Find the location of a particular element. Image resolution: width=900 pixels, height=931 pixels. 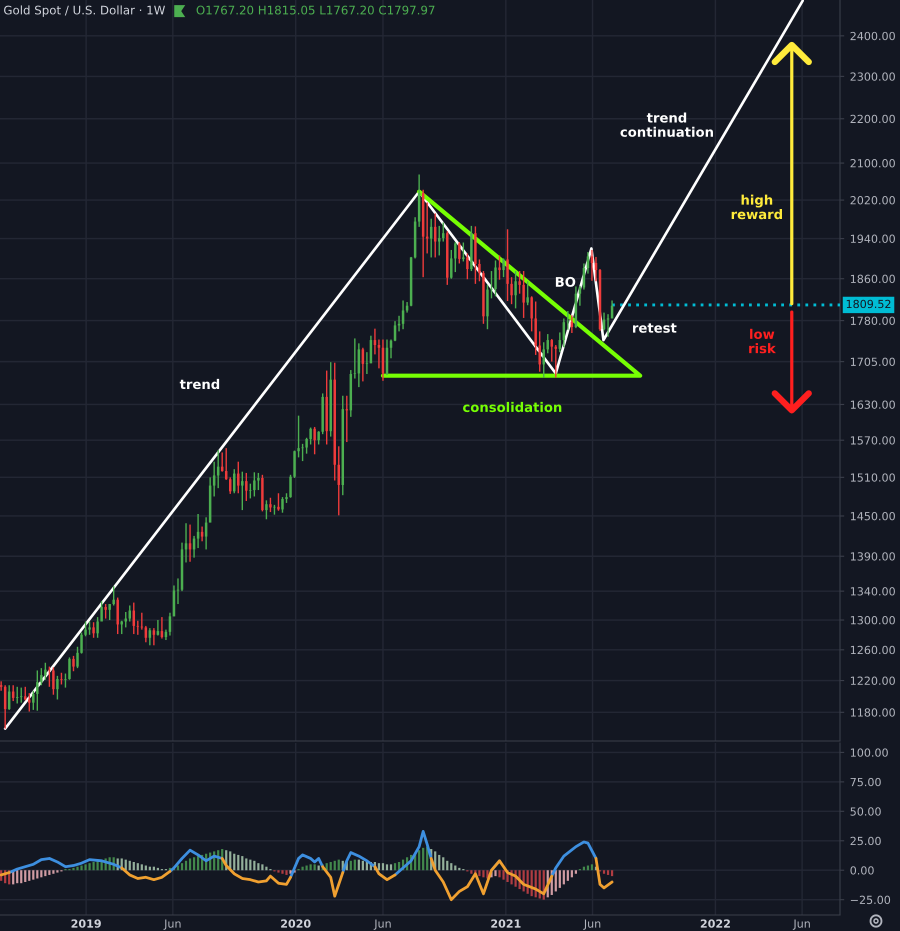

chart-title: Gold Spot / U.S. Dollar · 1W is located at coordinates (84, 11).